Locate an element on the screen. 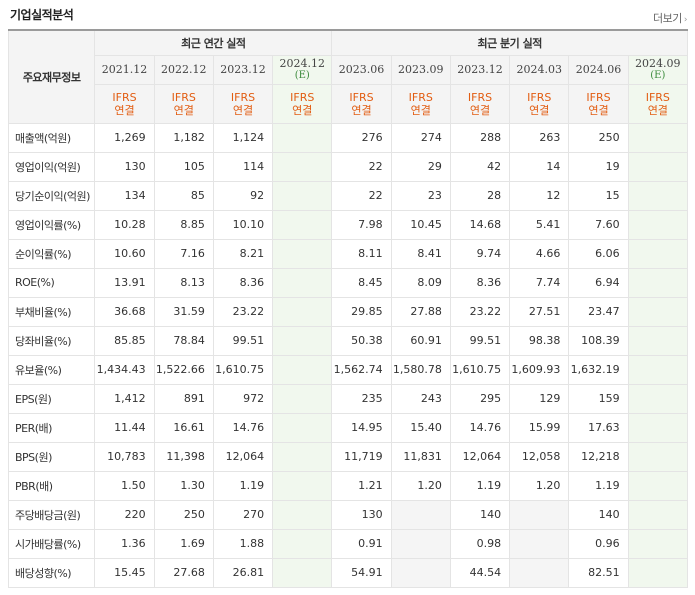  table-cell: 1,412 is located at coordinates (124, 398).